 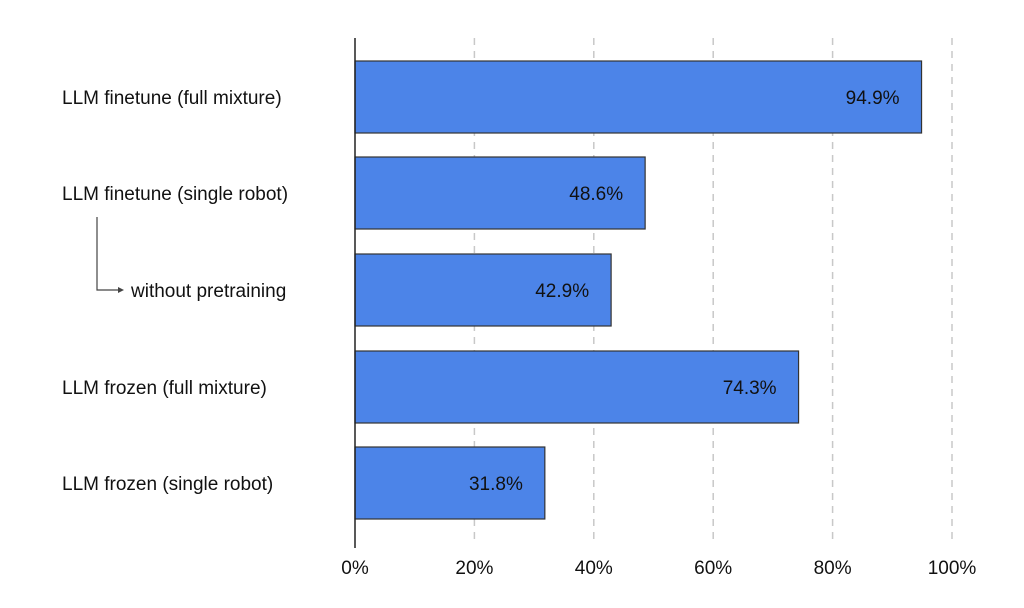 I want to click on x-tick-label-100: 100%, so click(x=952, y=568).